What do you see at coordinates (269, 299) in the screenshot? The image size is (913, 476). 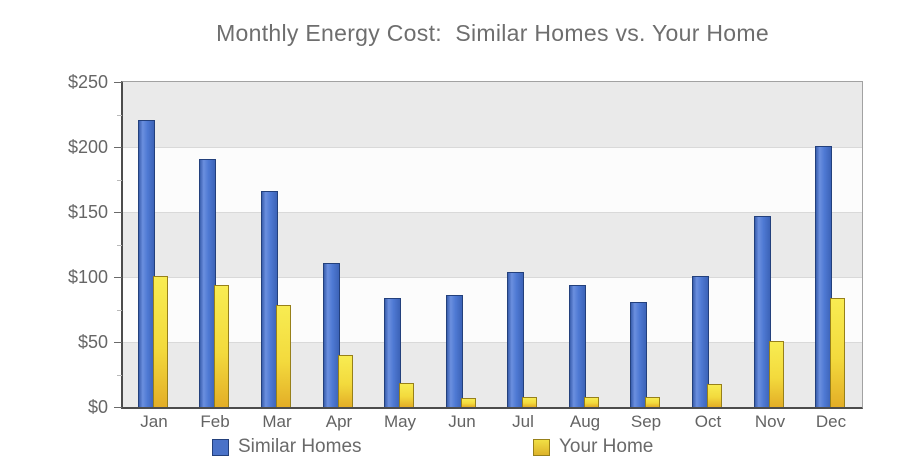 I see `bar-similar-homes-mar` at bounding box center [269, 299].